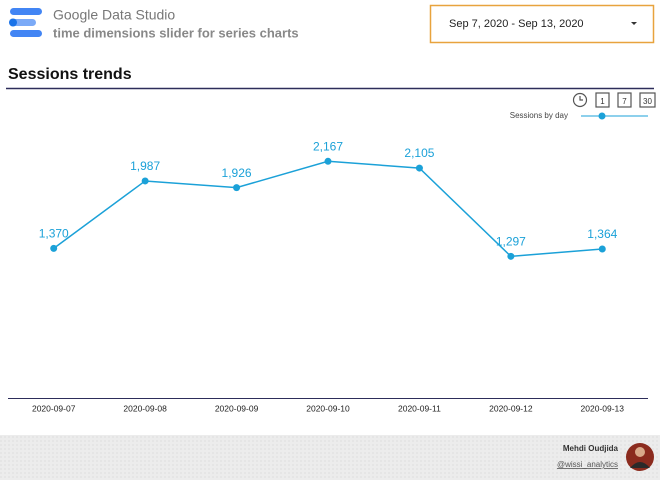  Describe the element at coordinates (114, 15) in the screenshot. I see `app-title: Google Data Studio` at that location.